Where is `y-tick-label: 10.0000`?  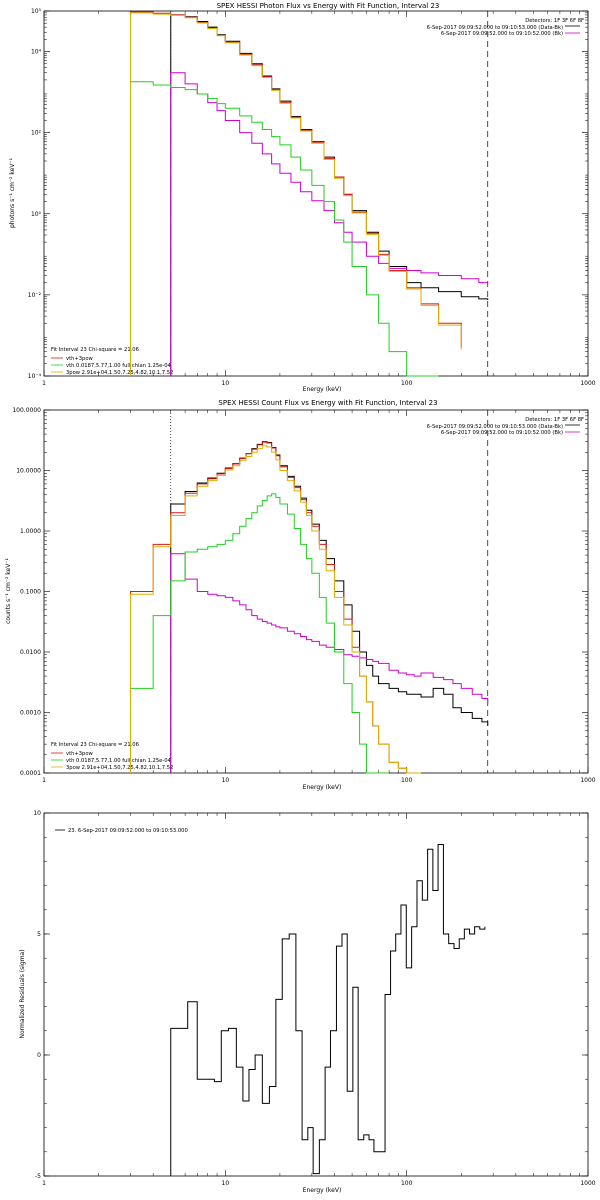 y-tick-label: 10.0000 is located at coordinates (28, 471).